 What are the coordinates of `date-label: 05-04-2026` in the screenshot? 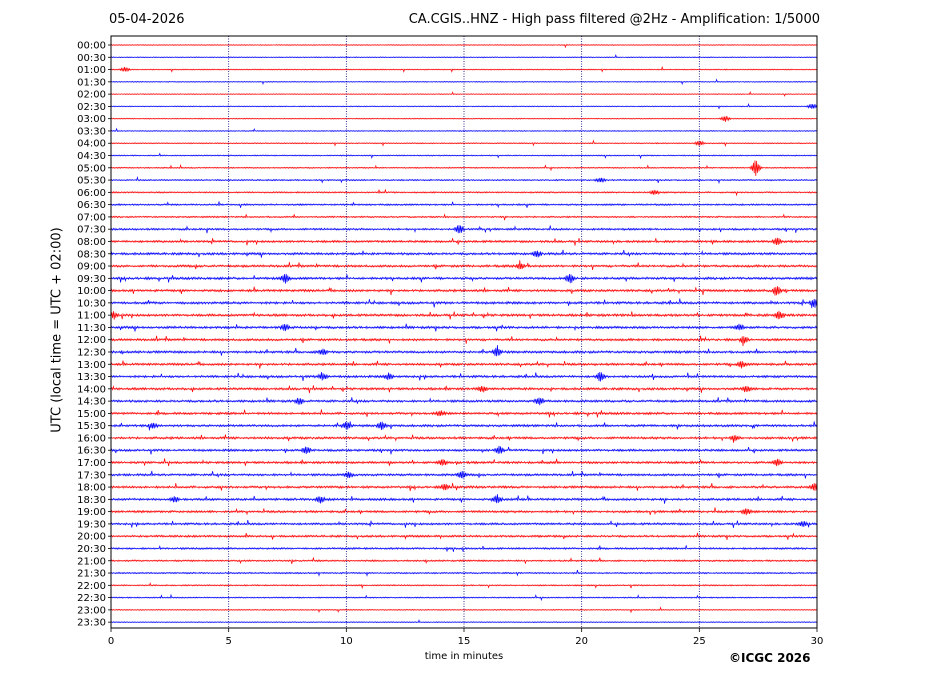 It's located at (147, 19).